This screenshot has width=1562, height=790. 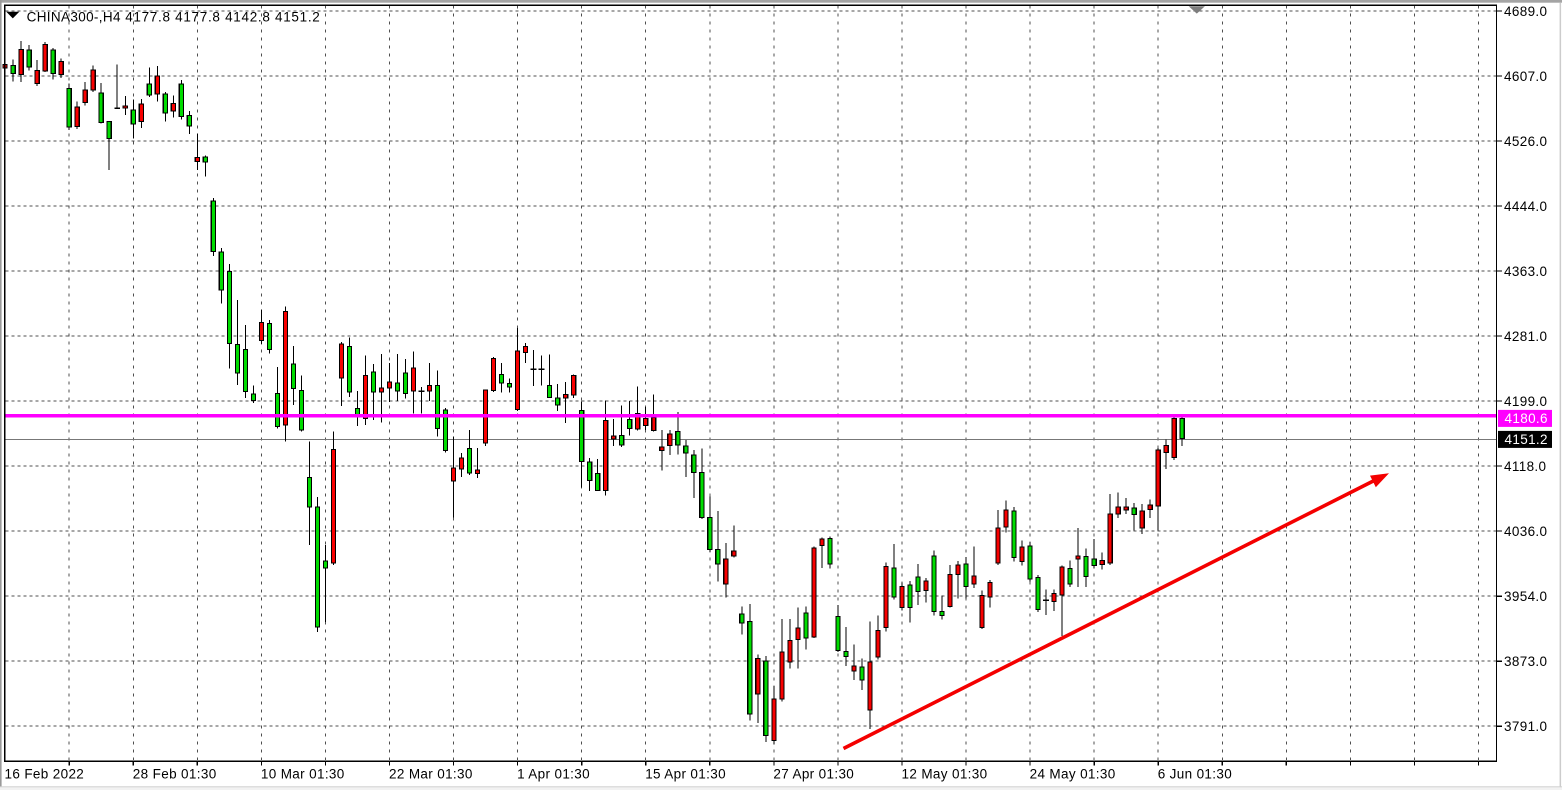 I want to click on svg-text: 3954.0, so click(x=1525, y=596).